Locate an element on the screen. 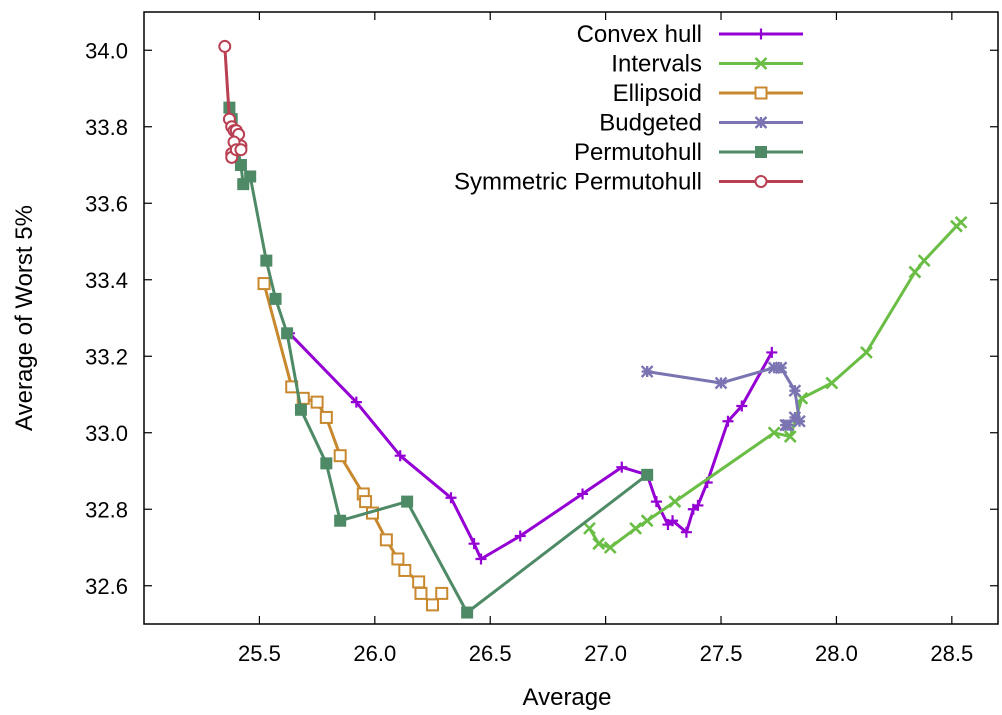  y-tick-label: 34.0 is located at coordinates (106, 50).